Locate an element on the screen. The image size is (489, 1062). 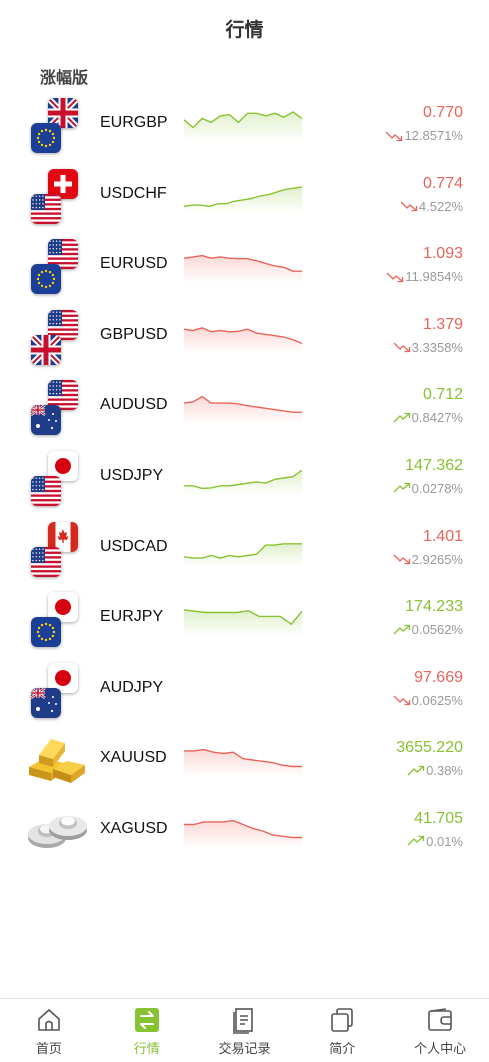
quote-change: 3.3358% is located at coordinates (428, 347).